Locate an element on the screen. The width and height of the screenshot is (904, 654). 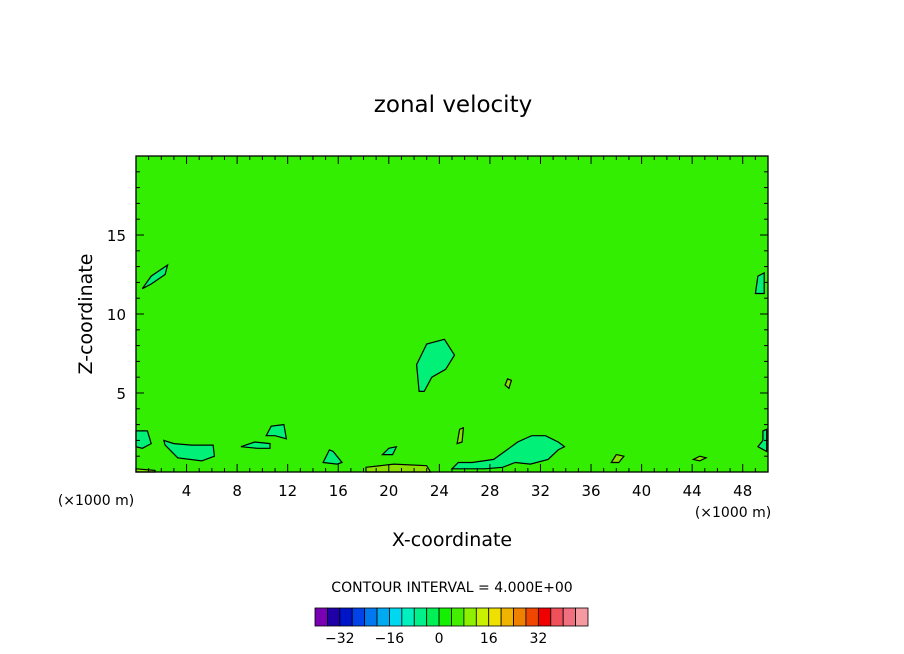
x-tick-label: 8 is located at coordinates (237, 491).